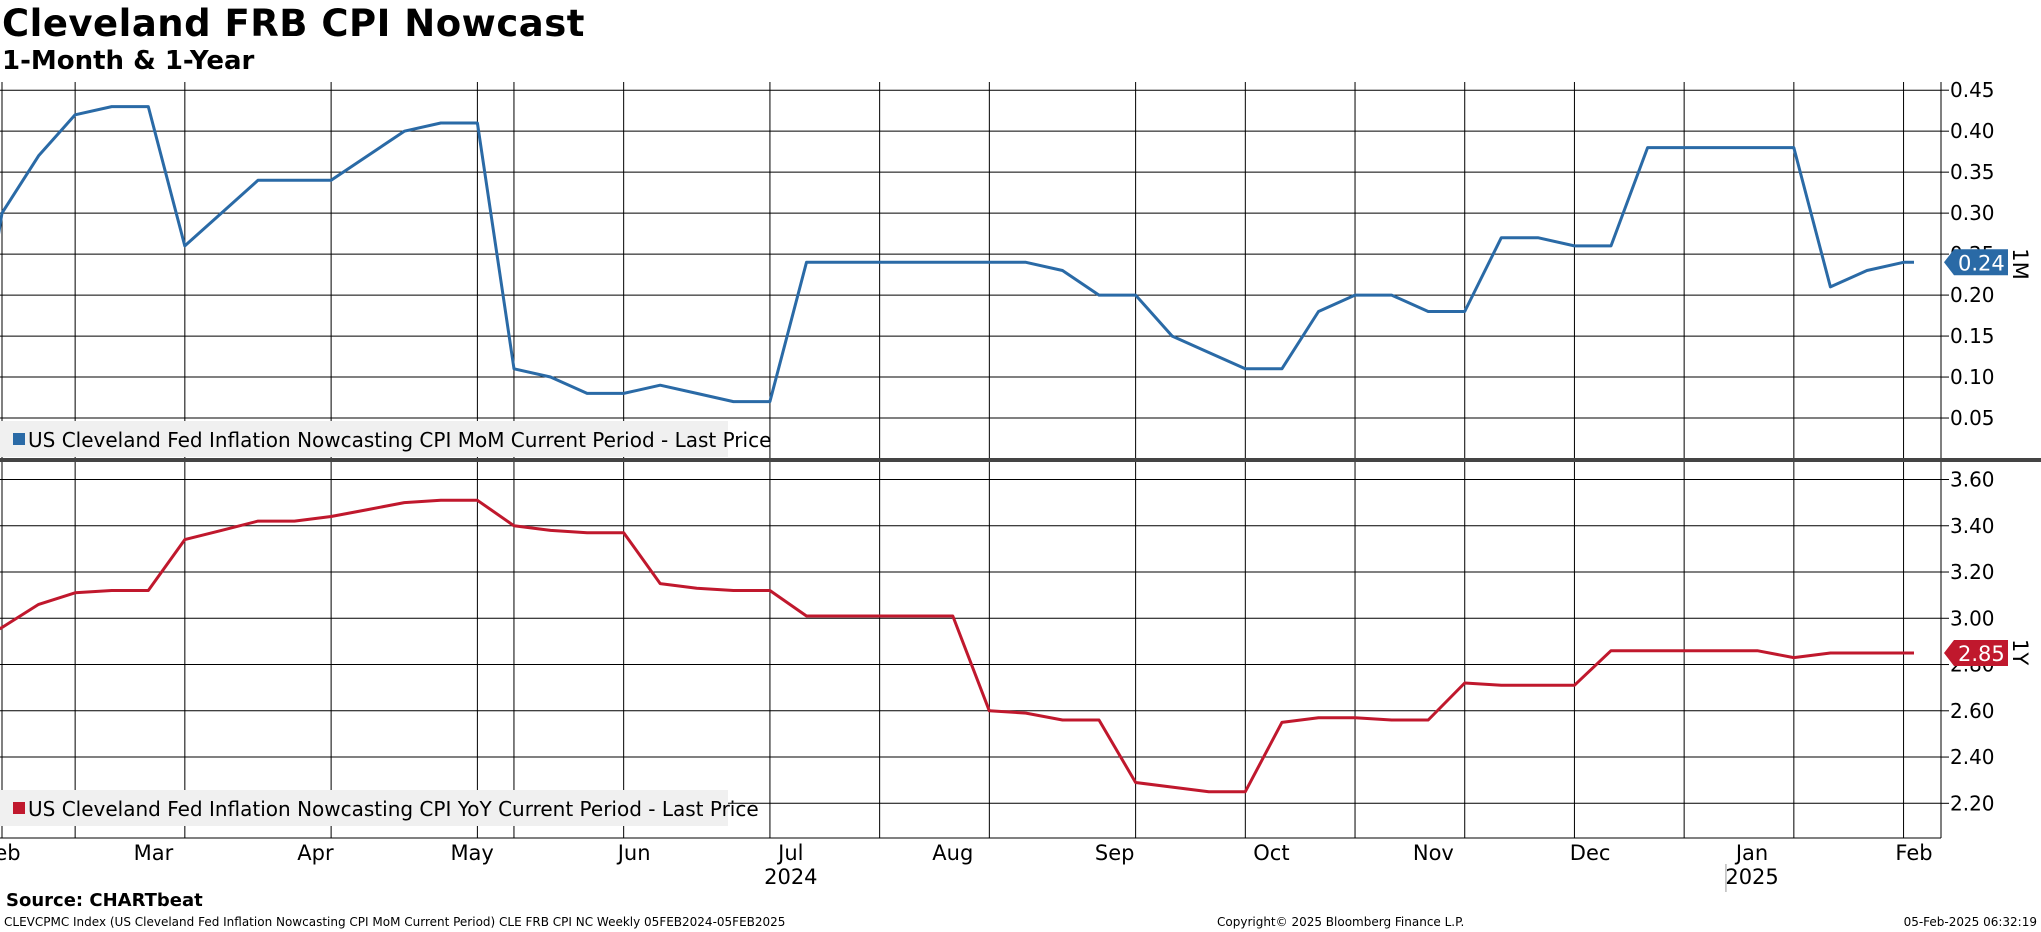 The image size is (2041, 932). I want to click on x-tick-label: Aug, so click(952, 853).